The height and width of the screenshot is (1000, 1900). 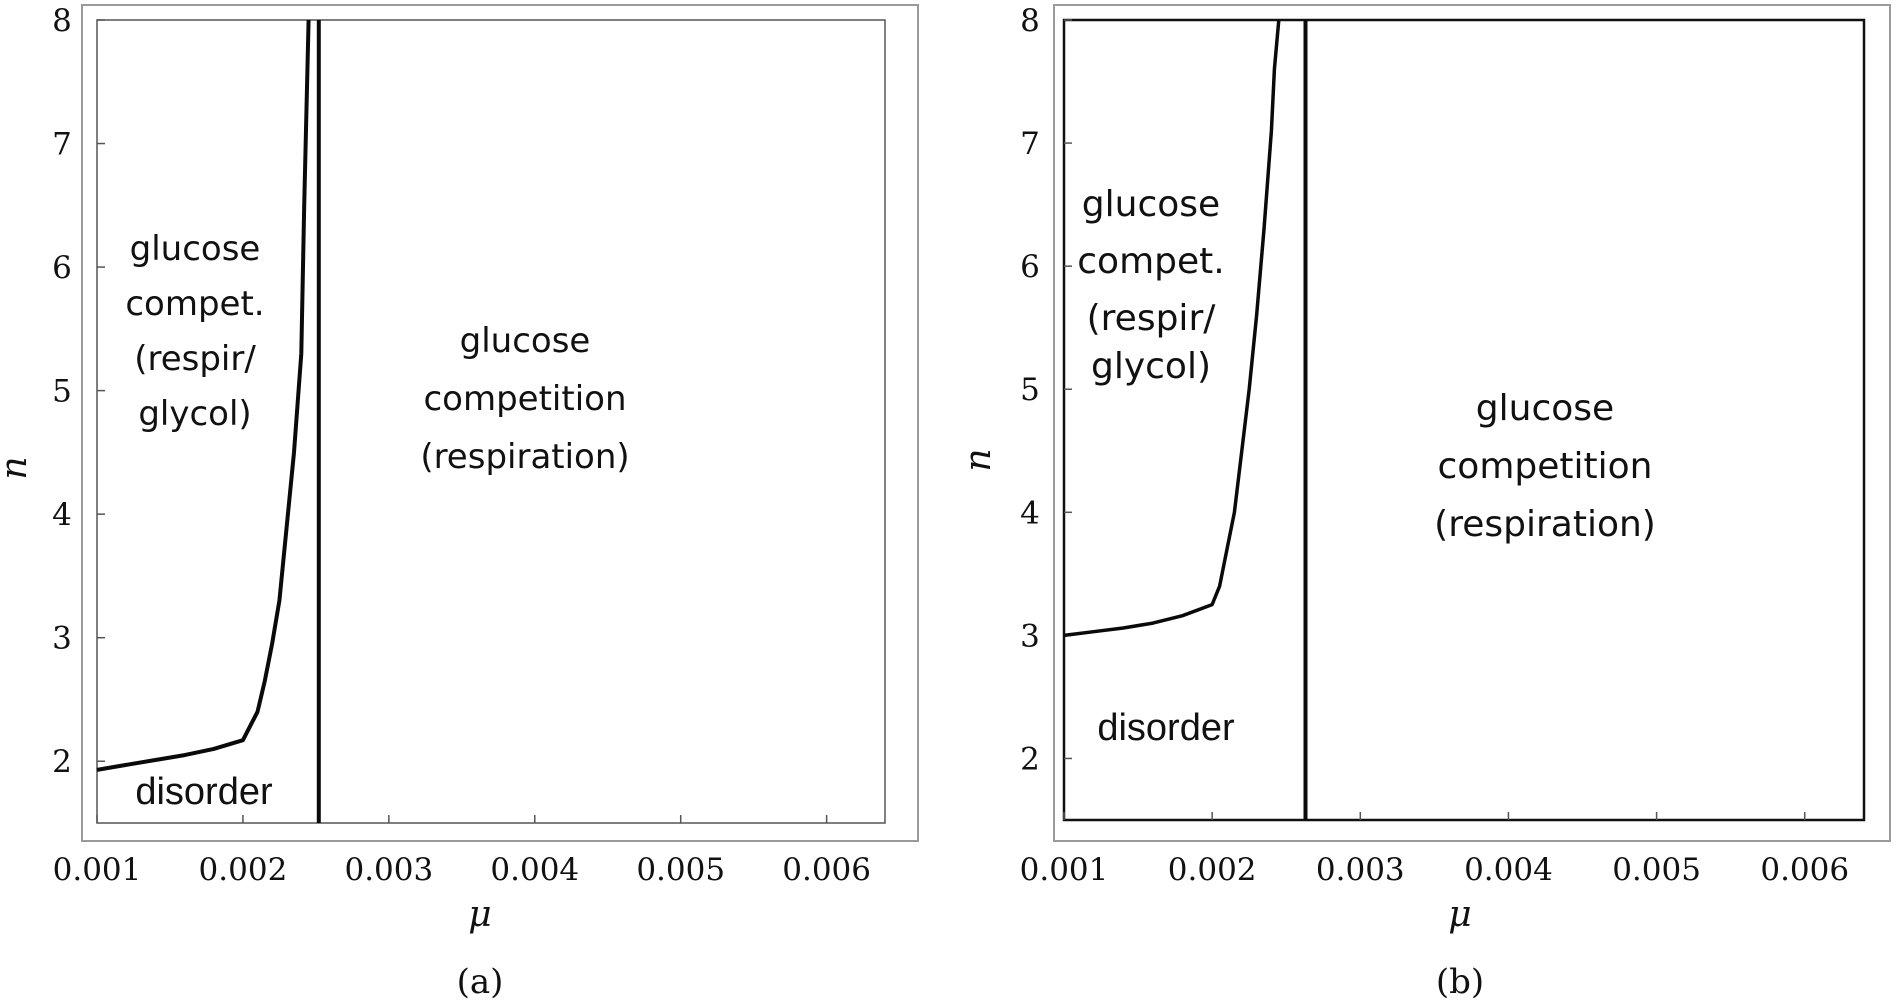 I want to click on panel-a-x-tick-label: 0.001, so click(x=97, y=870).